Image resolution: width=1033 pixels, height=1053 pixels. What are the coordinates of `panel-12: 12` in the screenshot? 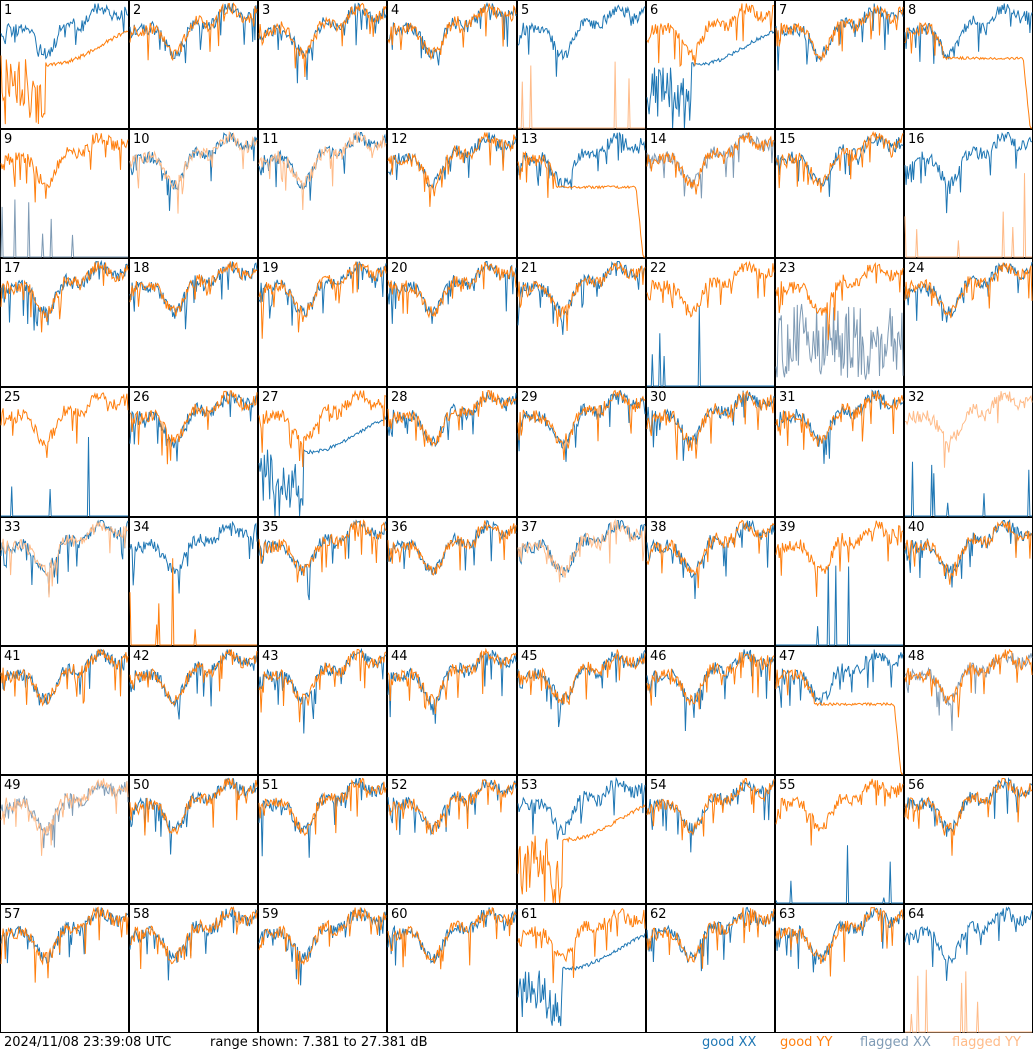 It's located at (452, 193).